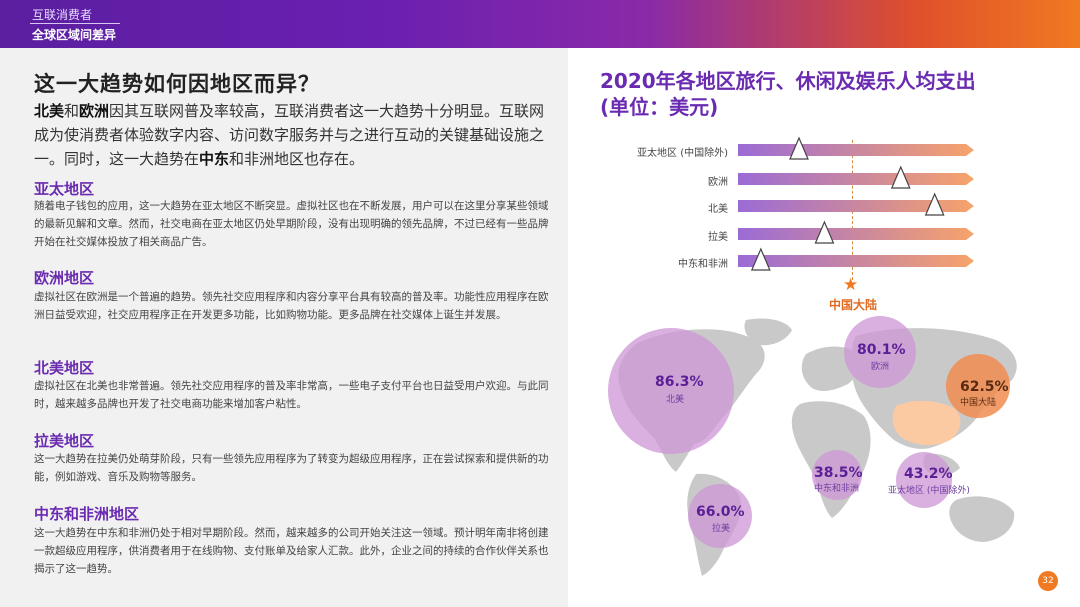  Describe the element at coordinates (297, 159) in the screenshot. I see `intro-text-2: 和非洲地区也存在。` at that location.